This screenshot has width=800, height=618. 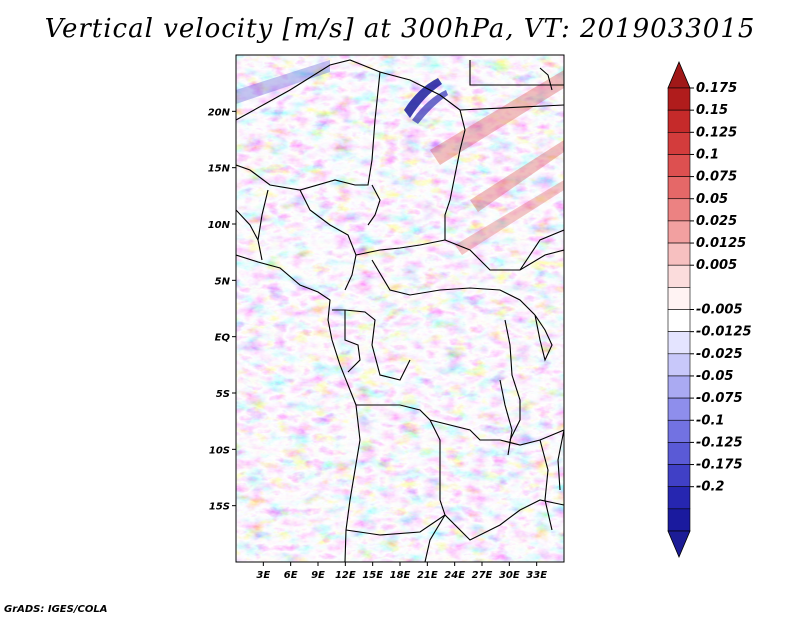 What do you see at coordinates (219, 450) in the screenshot?
I see `lat-tick-label: 10S` at bounding box center [219, 450].